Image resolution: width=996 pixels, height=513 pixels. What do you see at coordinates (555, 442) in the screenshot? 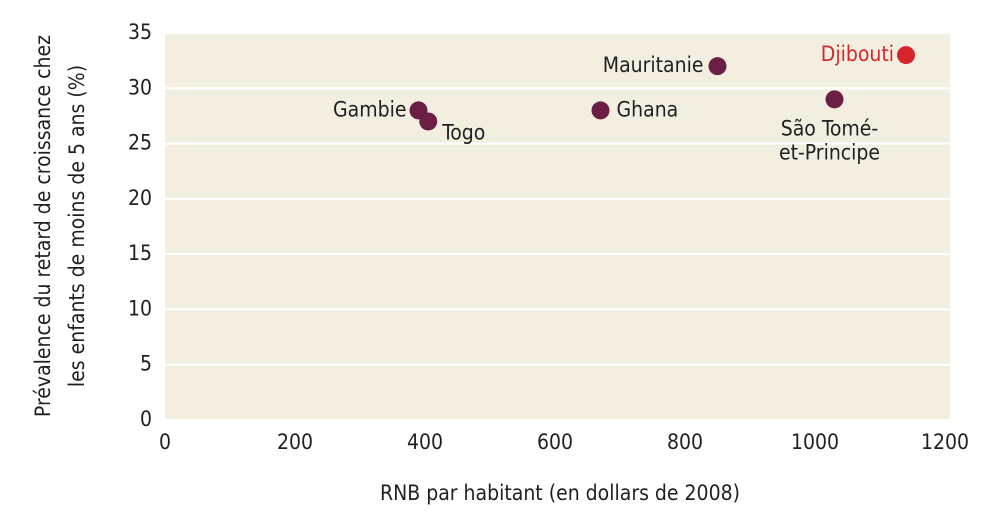
I see `x-tick-label: 600` at bounding box center [555, 442].